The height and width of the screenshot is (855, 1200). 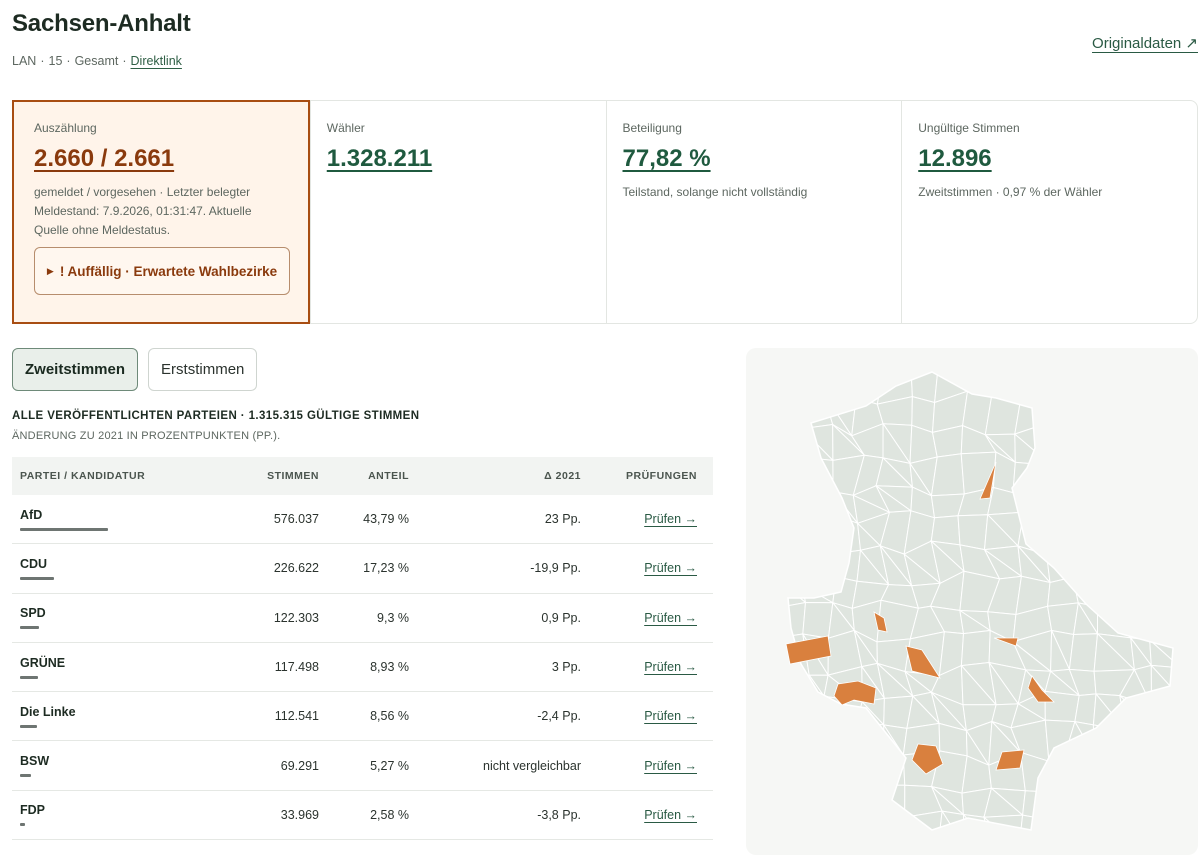 What do you see at coordinates (379, 158) in the screenshot?
I see `stat-voters-value: 1.328.211` at bounding box center [379, 158].